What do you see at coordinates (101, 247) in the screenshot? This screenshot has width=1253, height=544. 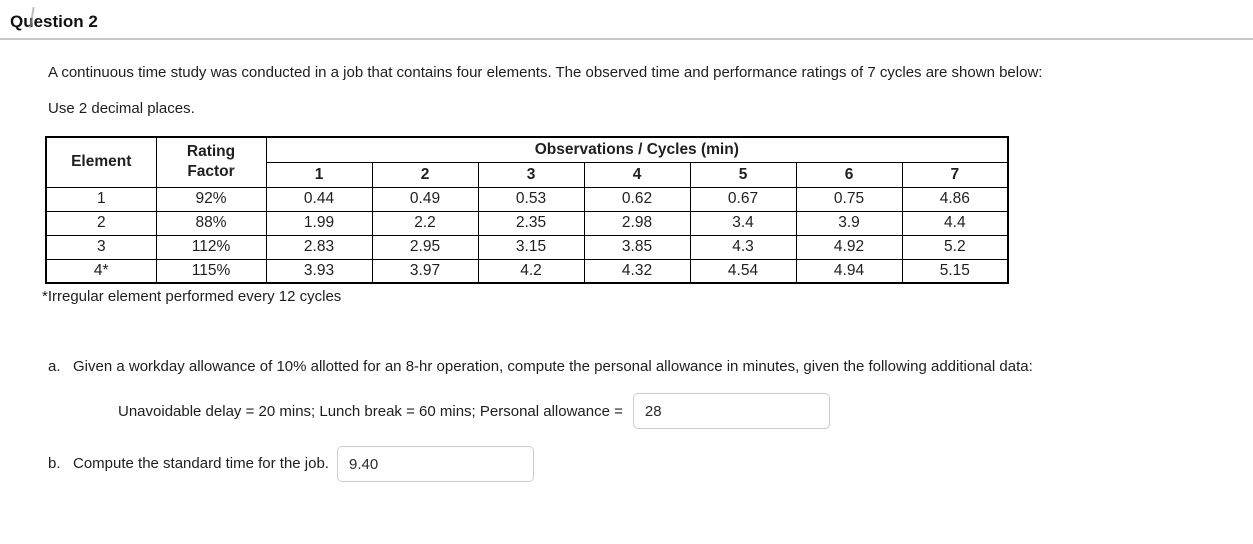 I see `element-cell: 3` at bounding box center [101, 247].